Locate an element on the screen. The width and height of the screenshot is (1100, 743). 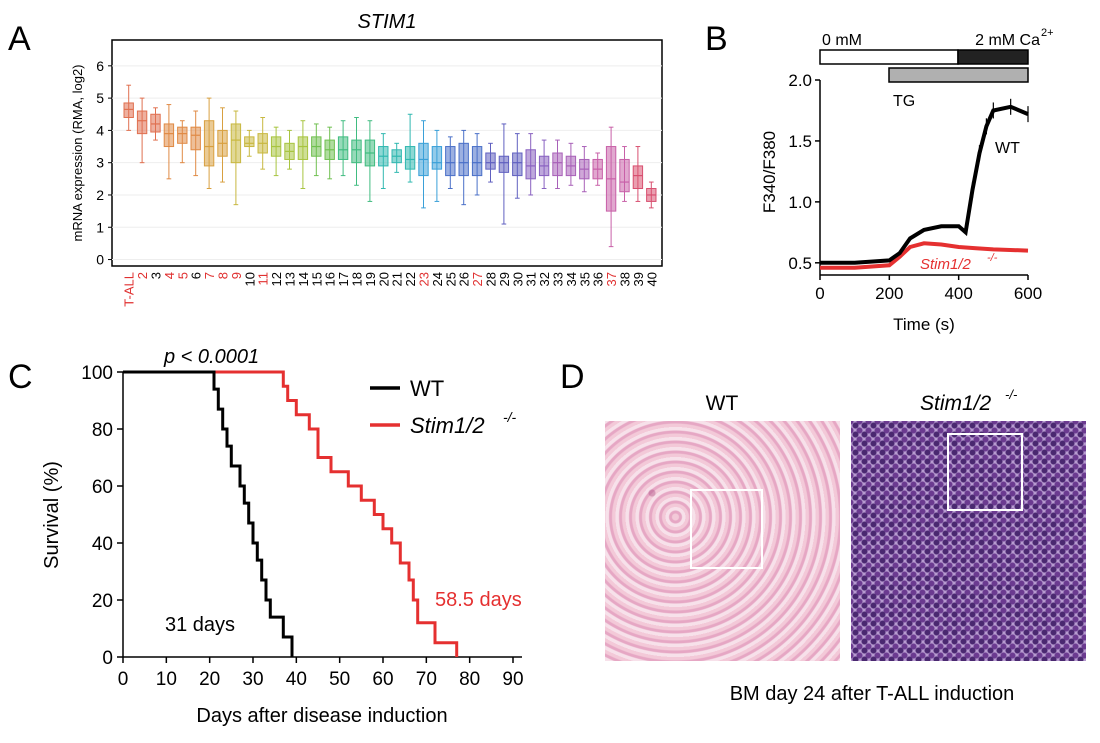
y-tick-label: 6 is located at coordinates (100, 66).